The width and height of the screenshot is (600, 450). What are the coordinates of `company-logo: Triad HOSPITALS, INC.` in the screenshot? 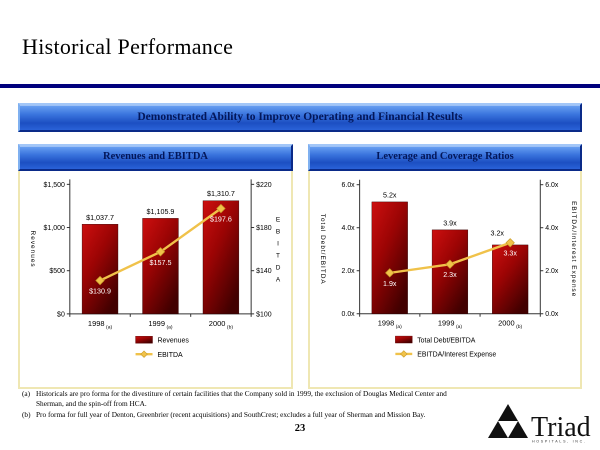 It's located at (539, 424).